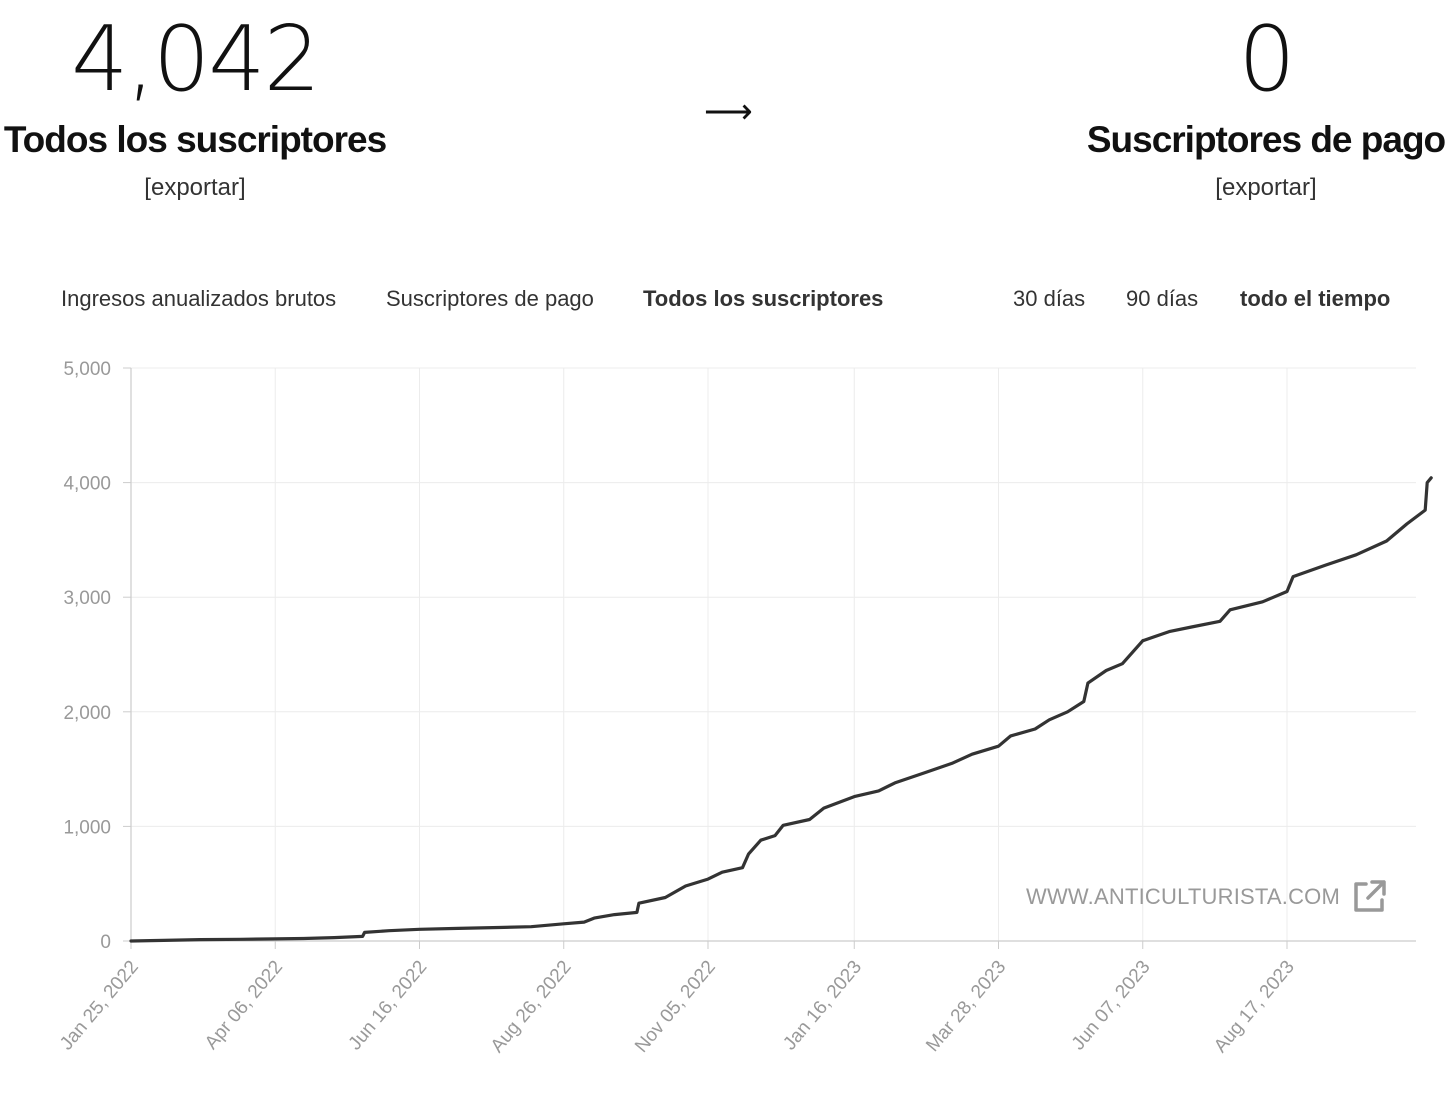  What do you see at coordinates (1111, 1006) in the screenshot?
I see `x-tick-label: Jun 07, 2023` at bounding box center [1111, 1006].